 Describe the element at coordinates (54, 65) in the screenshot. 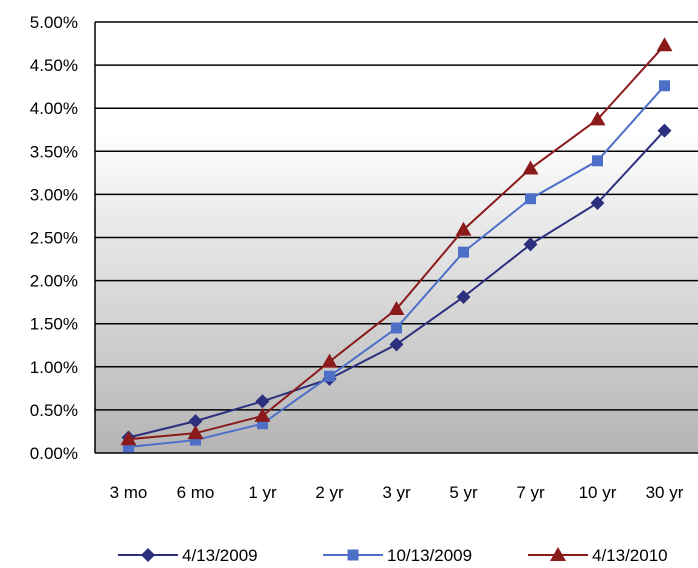

I see `y-tick-label: 4.50%` at that location.